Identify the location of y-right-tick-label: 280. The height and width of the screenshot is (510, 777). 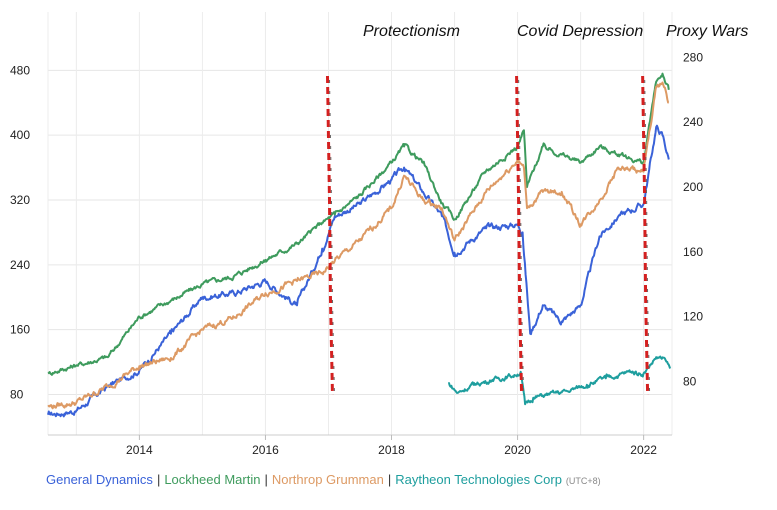
(693, 57).